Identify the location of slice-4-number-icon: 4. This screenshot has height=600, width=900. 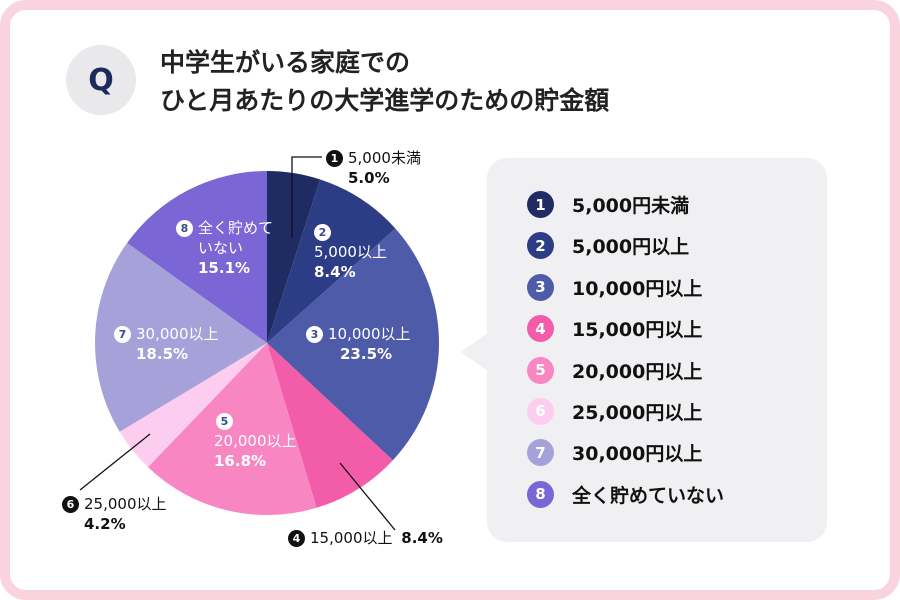
(296, 538).